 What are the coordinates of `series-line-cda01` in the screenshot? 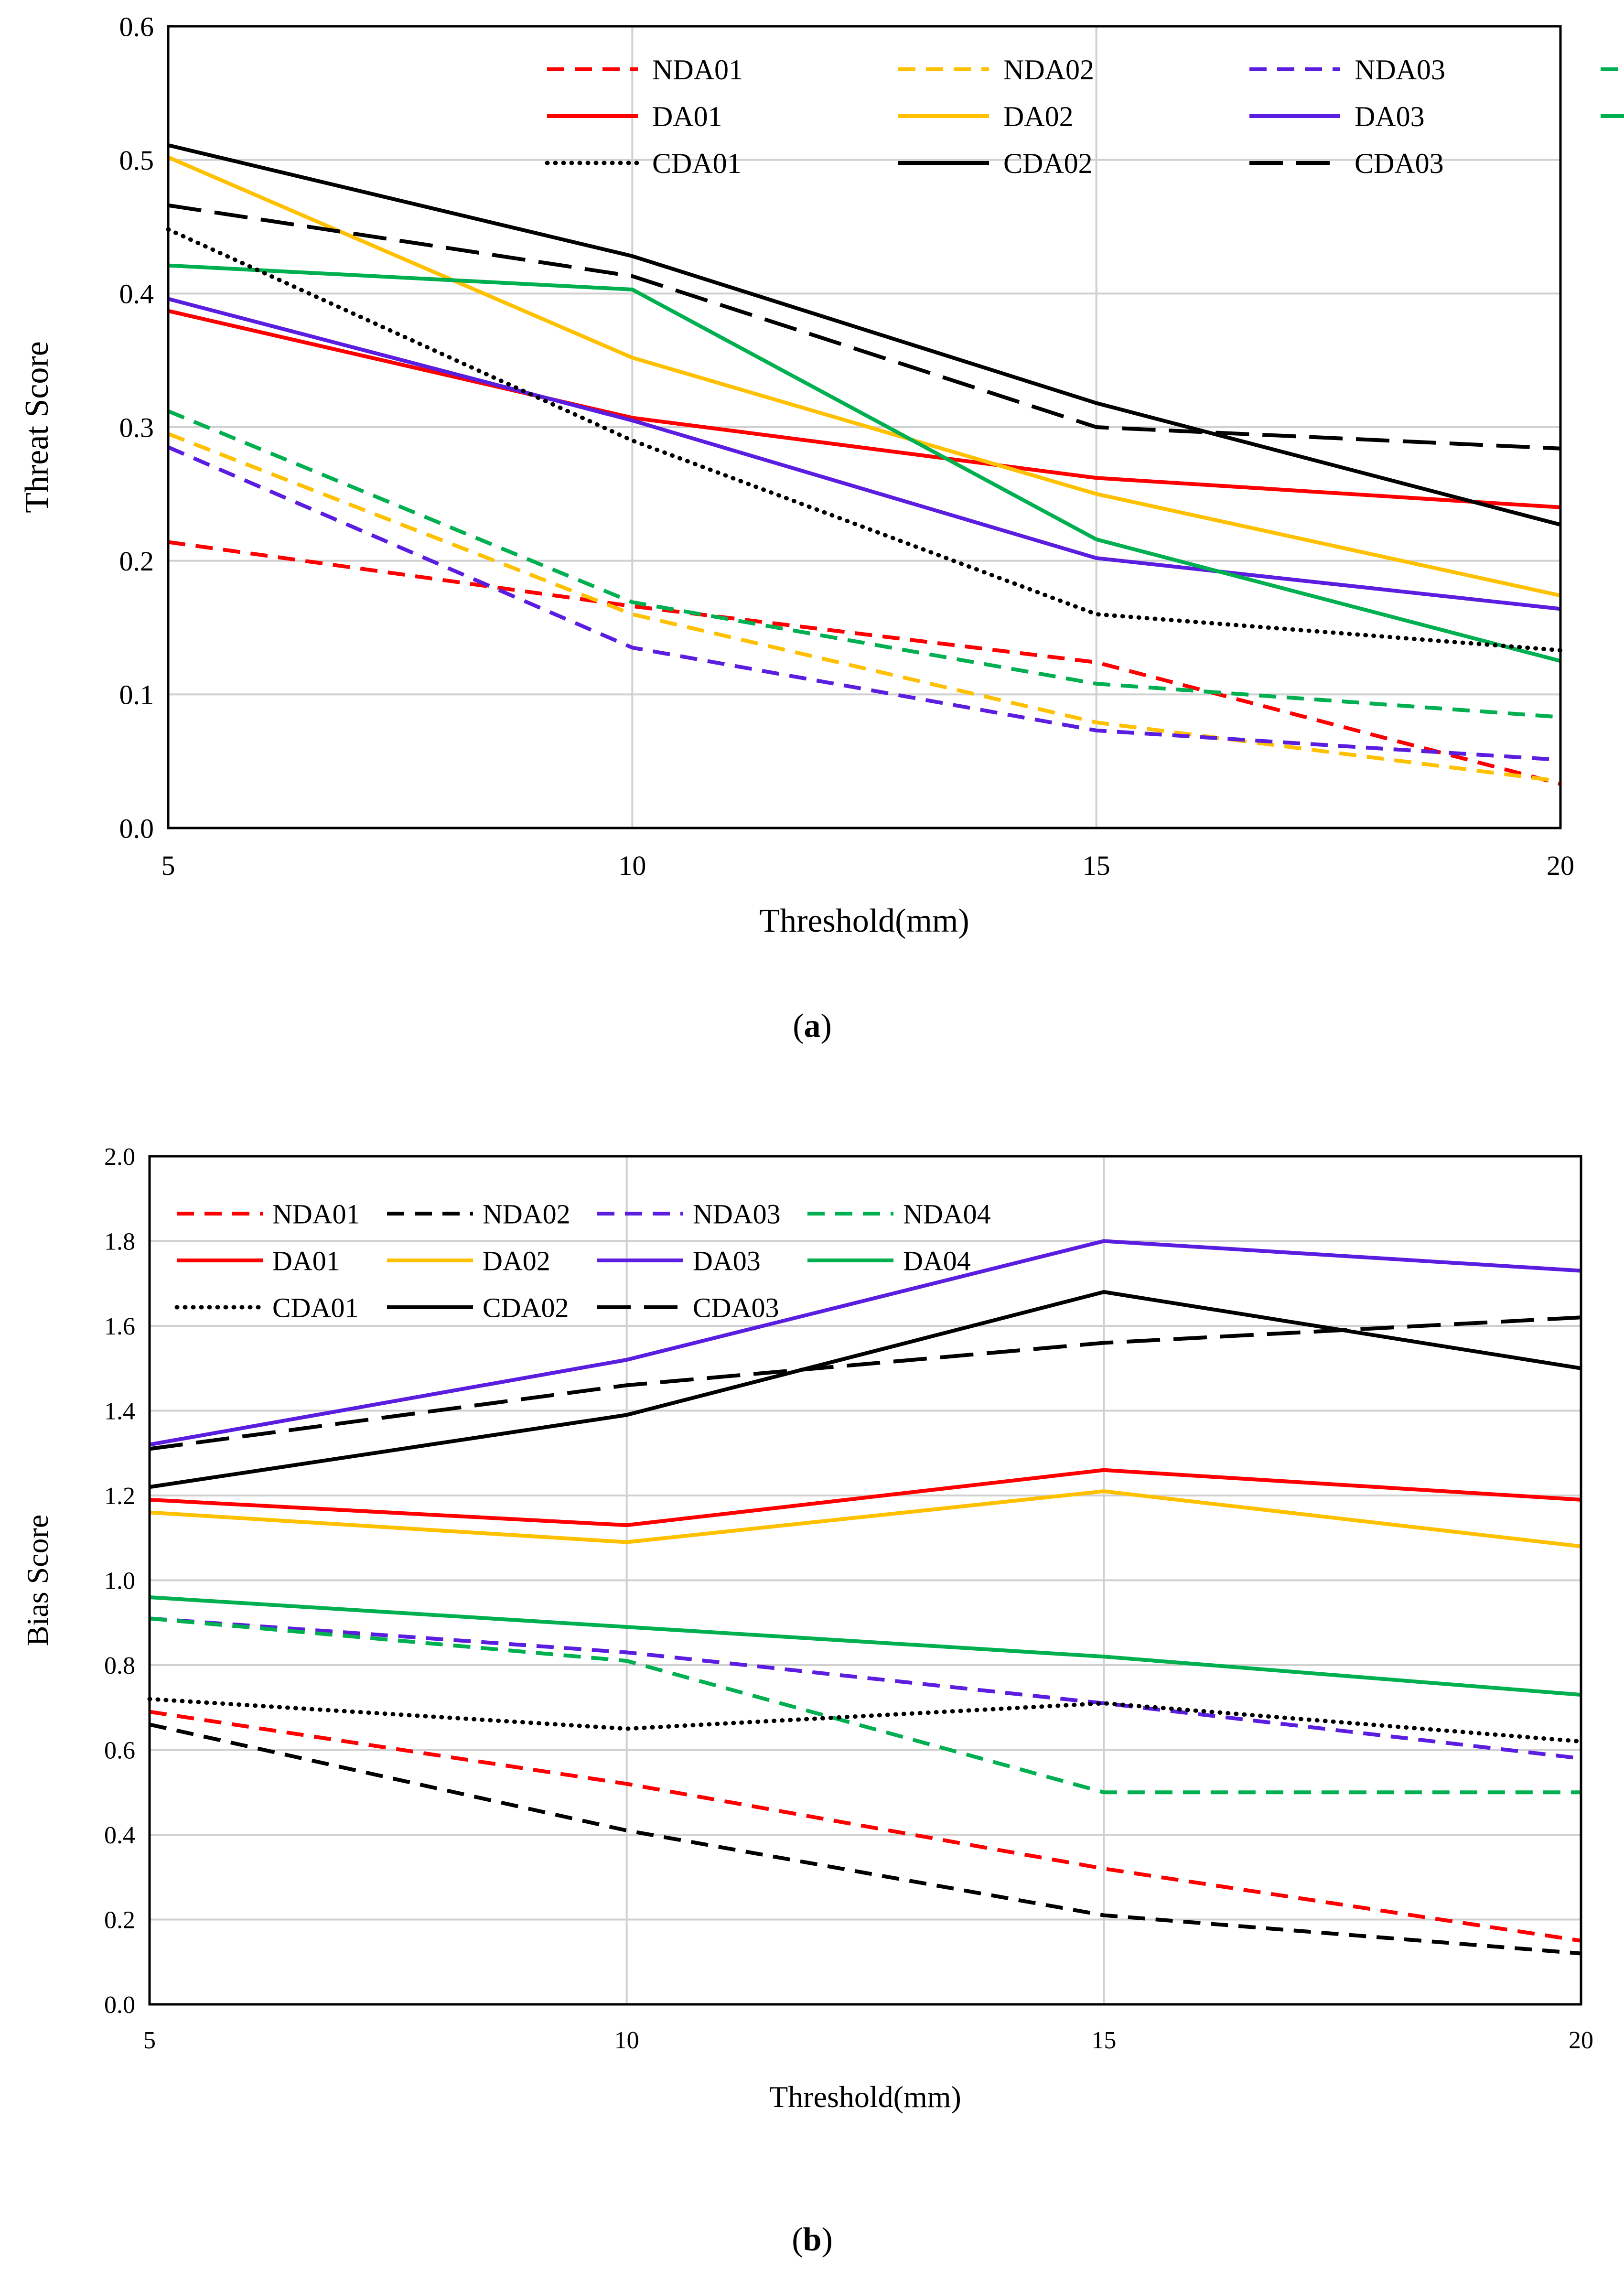 It's located at (865, 1721).